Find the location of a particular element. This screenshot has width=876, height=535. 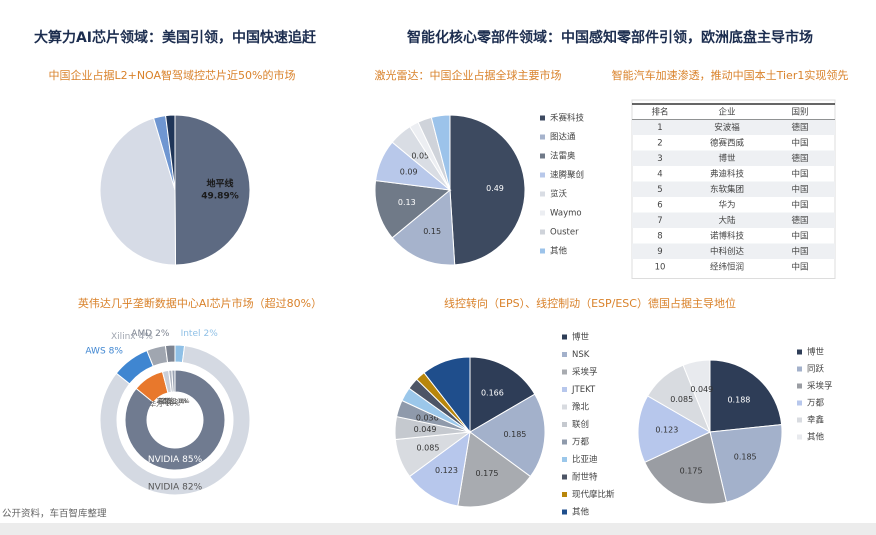

ring-category: 华为 is located at coordinates (156, 403).